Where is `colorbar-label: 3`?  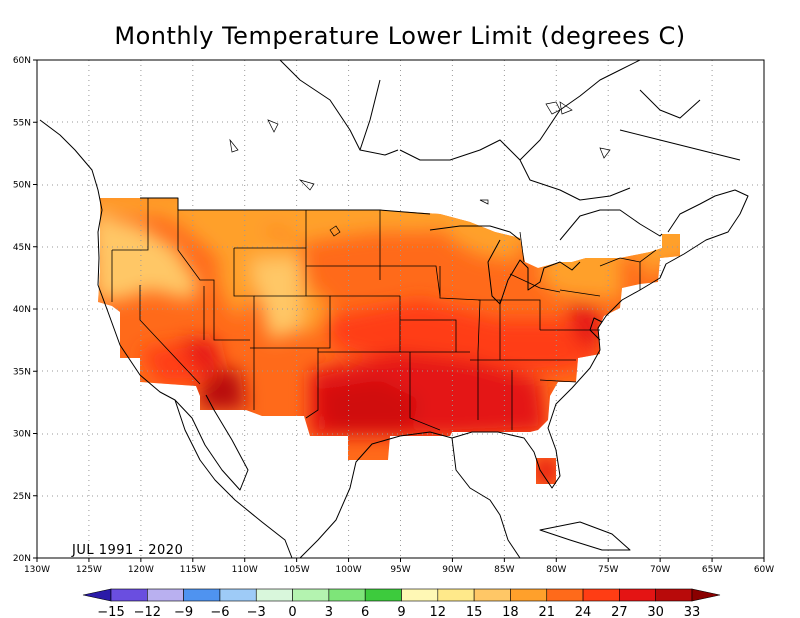 colorbar-label: 3 is located at coordinates (329, 611).